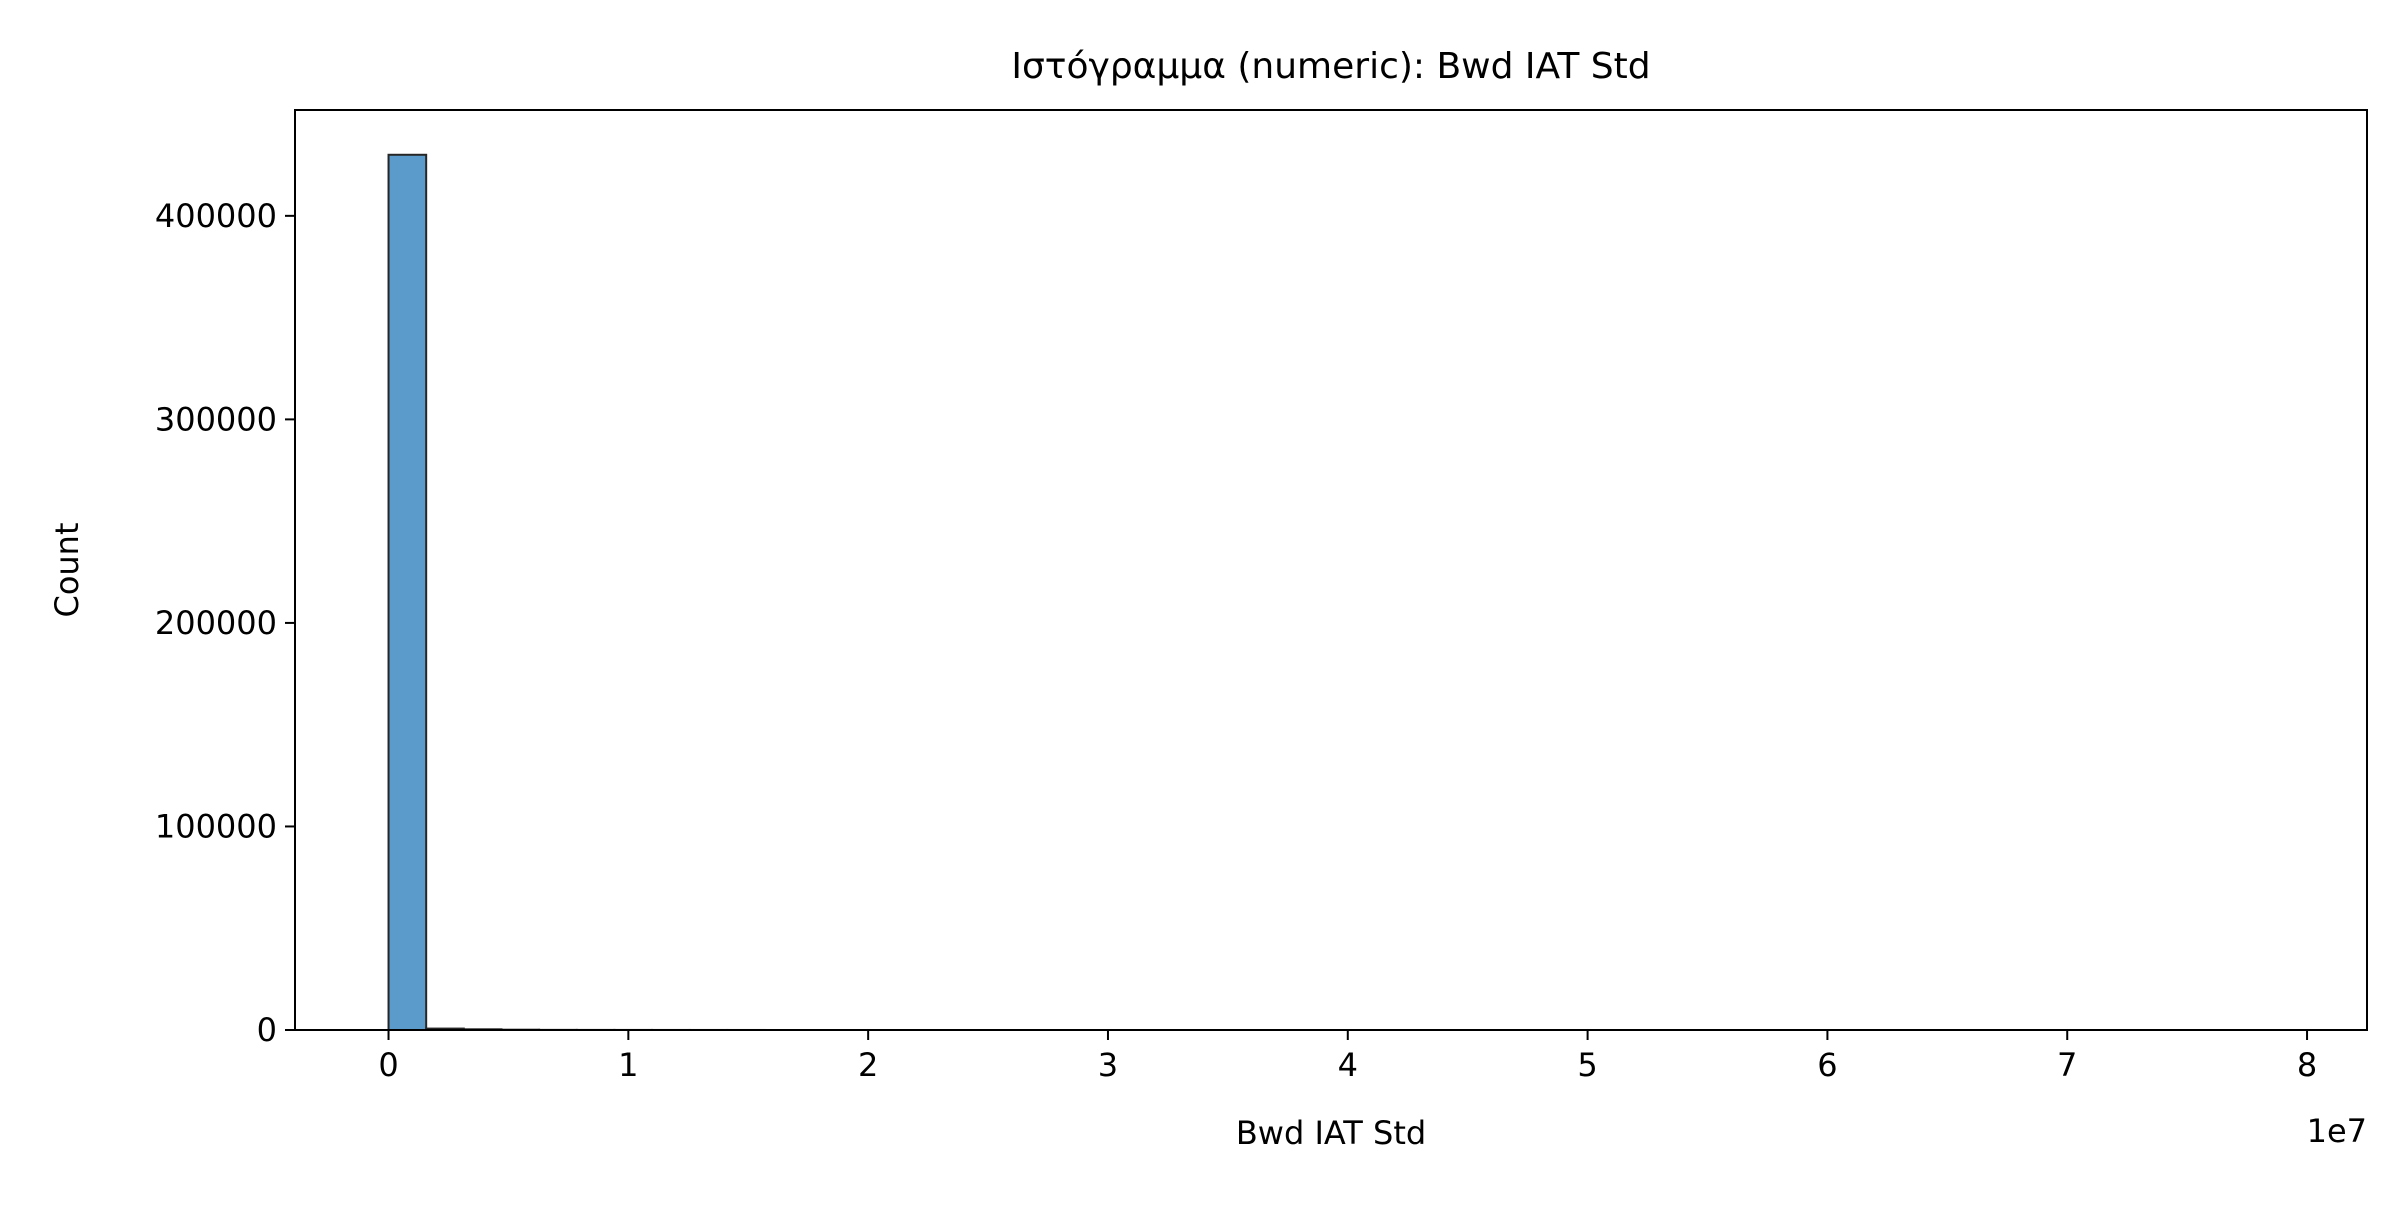  What do you see at coordinates (1330, 66) in the screenshot?
I see `chart-title: Ιστόγραμμα (numeric): Bwd IAT Std` at bounding box center [1330, 66].